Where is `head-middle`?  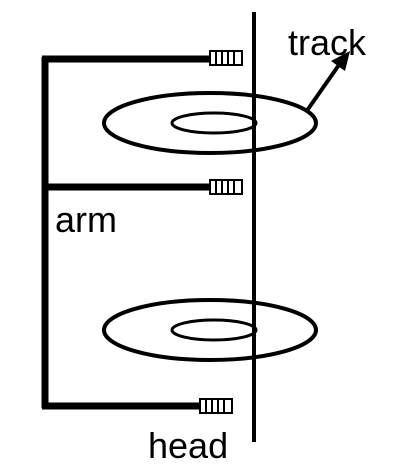 head-middle is located at coordinates (226, 187).